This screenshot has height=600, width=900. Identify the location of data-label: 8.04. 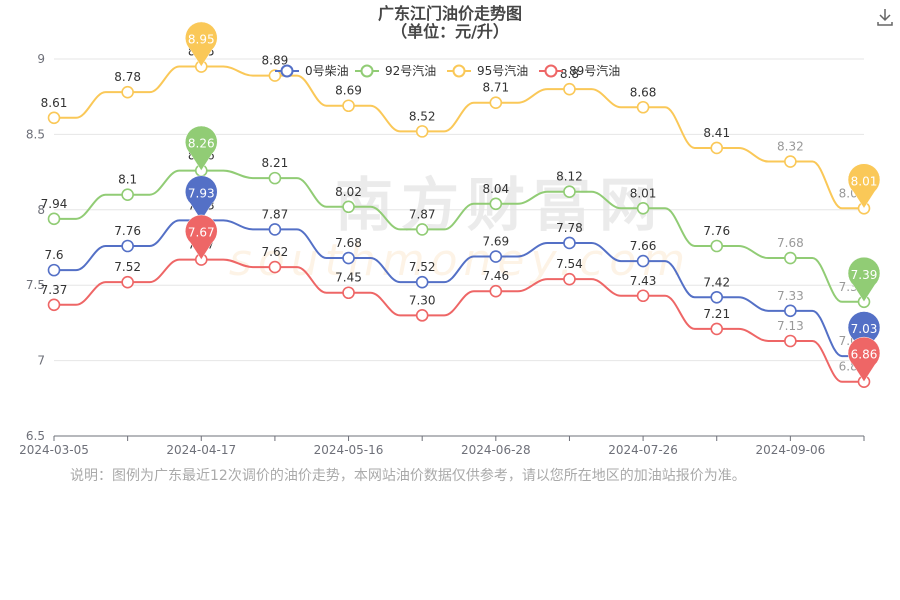
(495, 189).